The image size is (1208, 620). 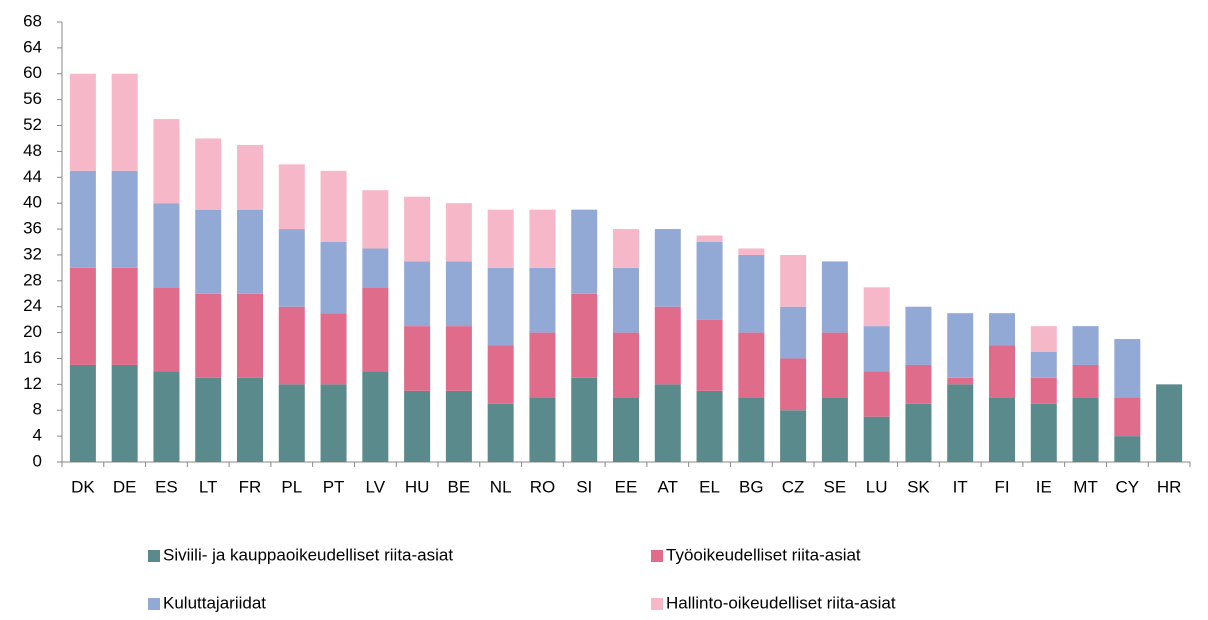 What do you see at coordinates (32, 124) in the screenshot?
I see `y-tick-label: 52` at bounding box center [32, 124].